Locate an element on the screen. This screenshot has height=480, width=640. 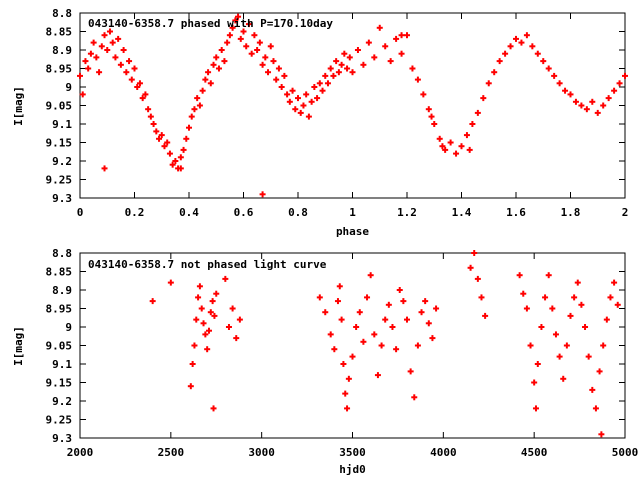
y-tick-label: 8.95 is located at coordinates (59, 309).